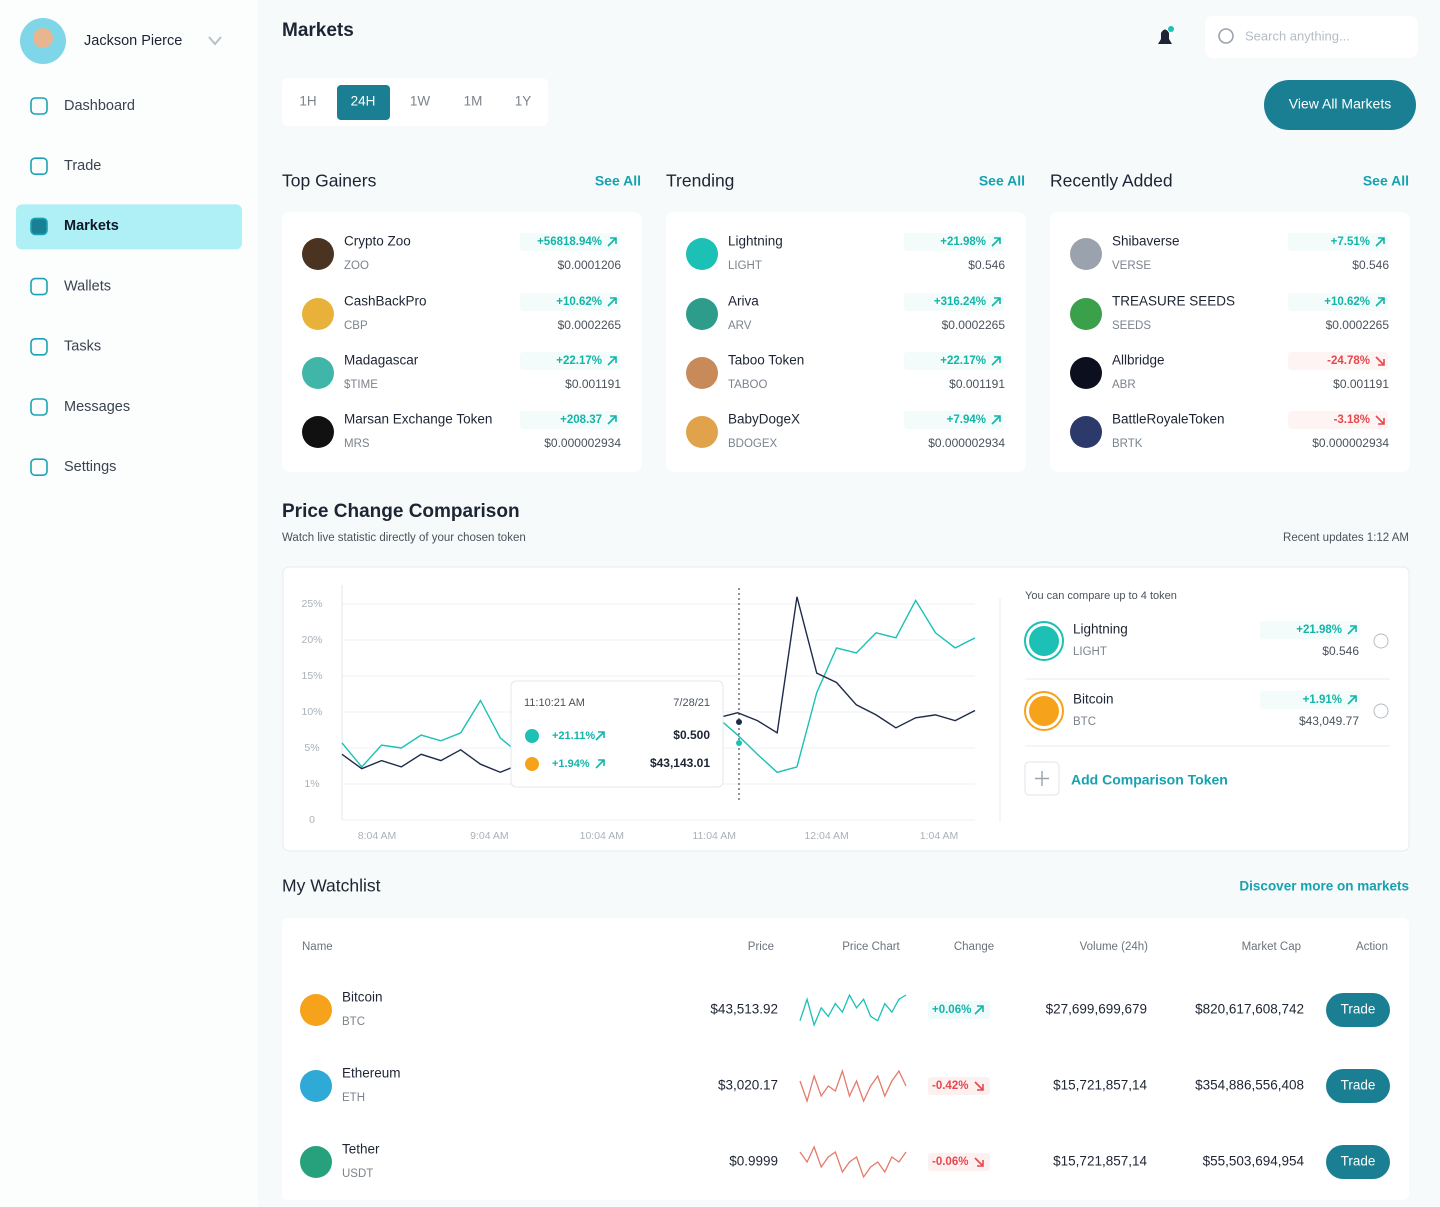 The width and height of the screenshot is (1440, 1207). What do you see at coordinates (1096, 1009) in the screenshot?
I see `coin-volume: $27,699,699,679` at bounding box center [1096, 1009].